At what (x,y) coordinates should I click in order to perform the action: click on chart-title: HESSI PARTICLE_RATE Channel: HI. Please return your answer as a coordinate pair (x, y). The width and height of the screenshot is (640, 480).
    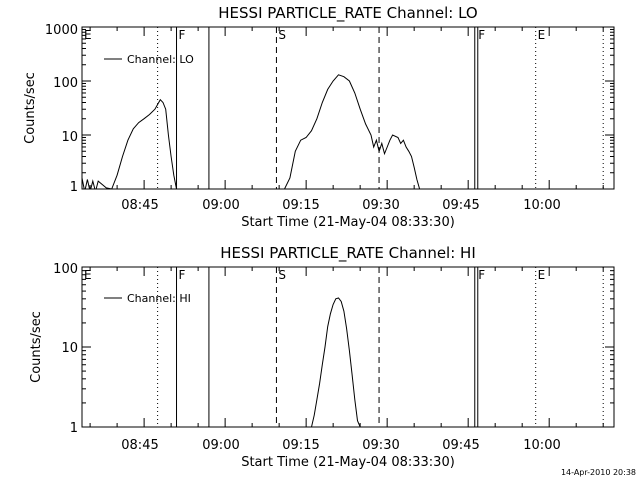
    Looking at the image, I should click on (348, 253).